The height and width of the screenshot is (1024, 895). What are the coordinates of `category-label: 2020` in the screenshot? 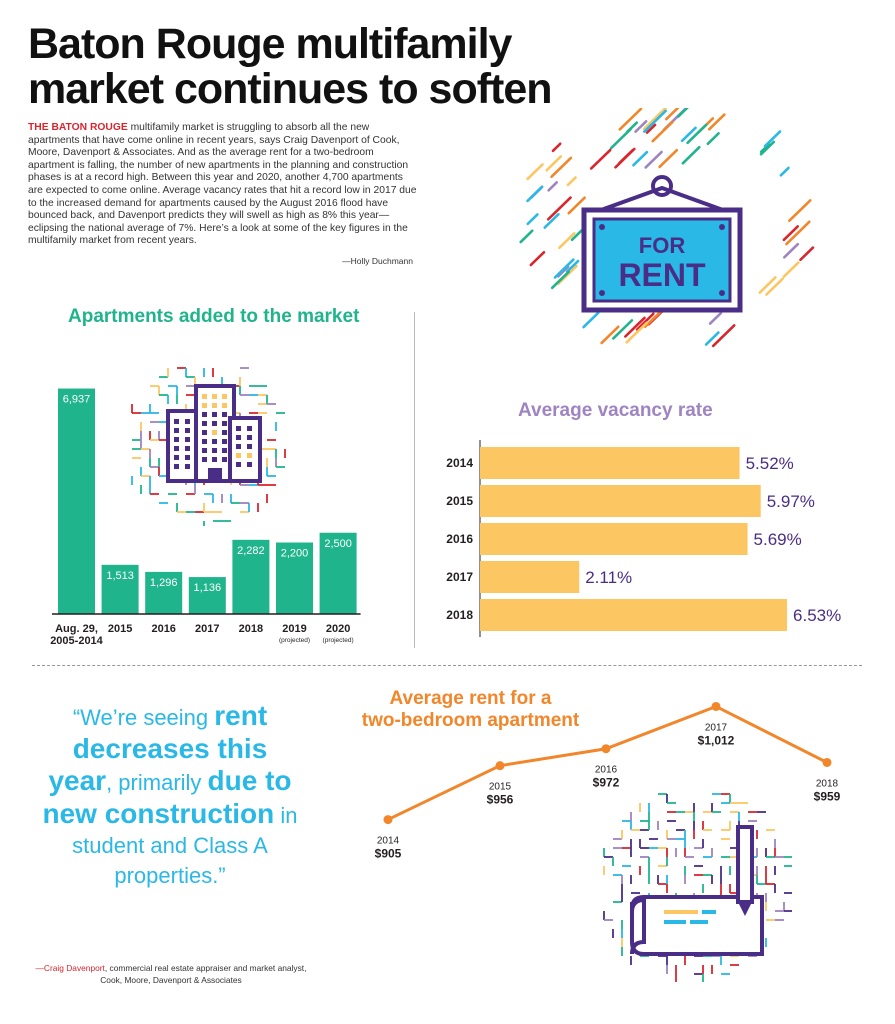 It's located at (338, 629).